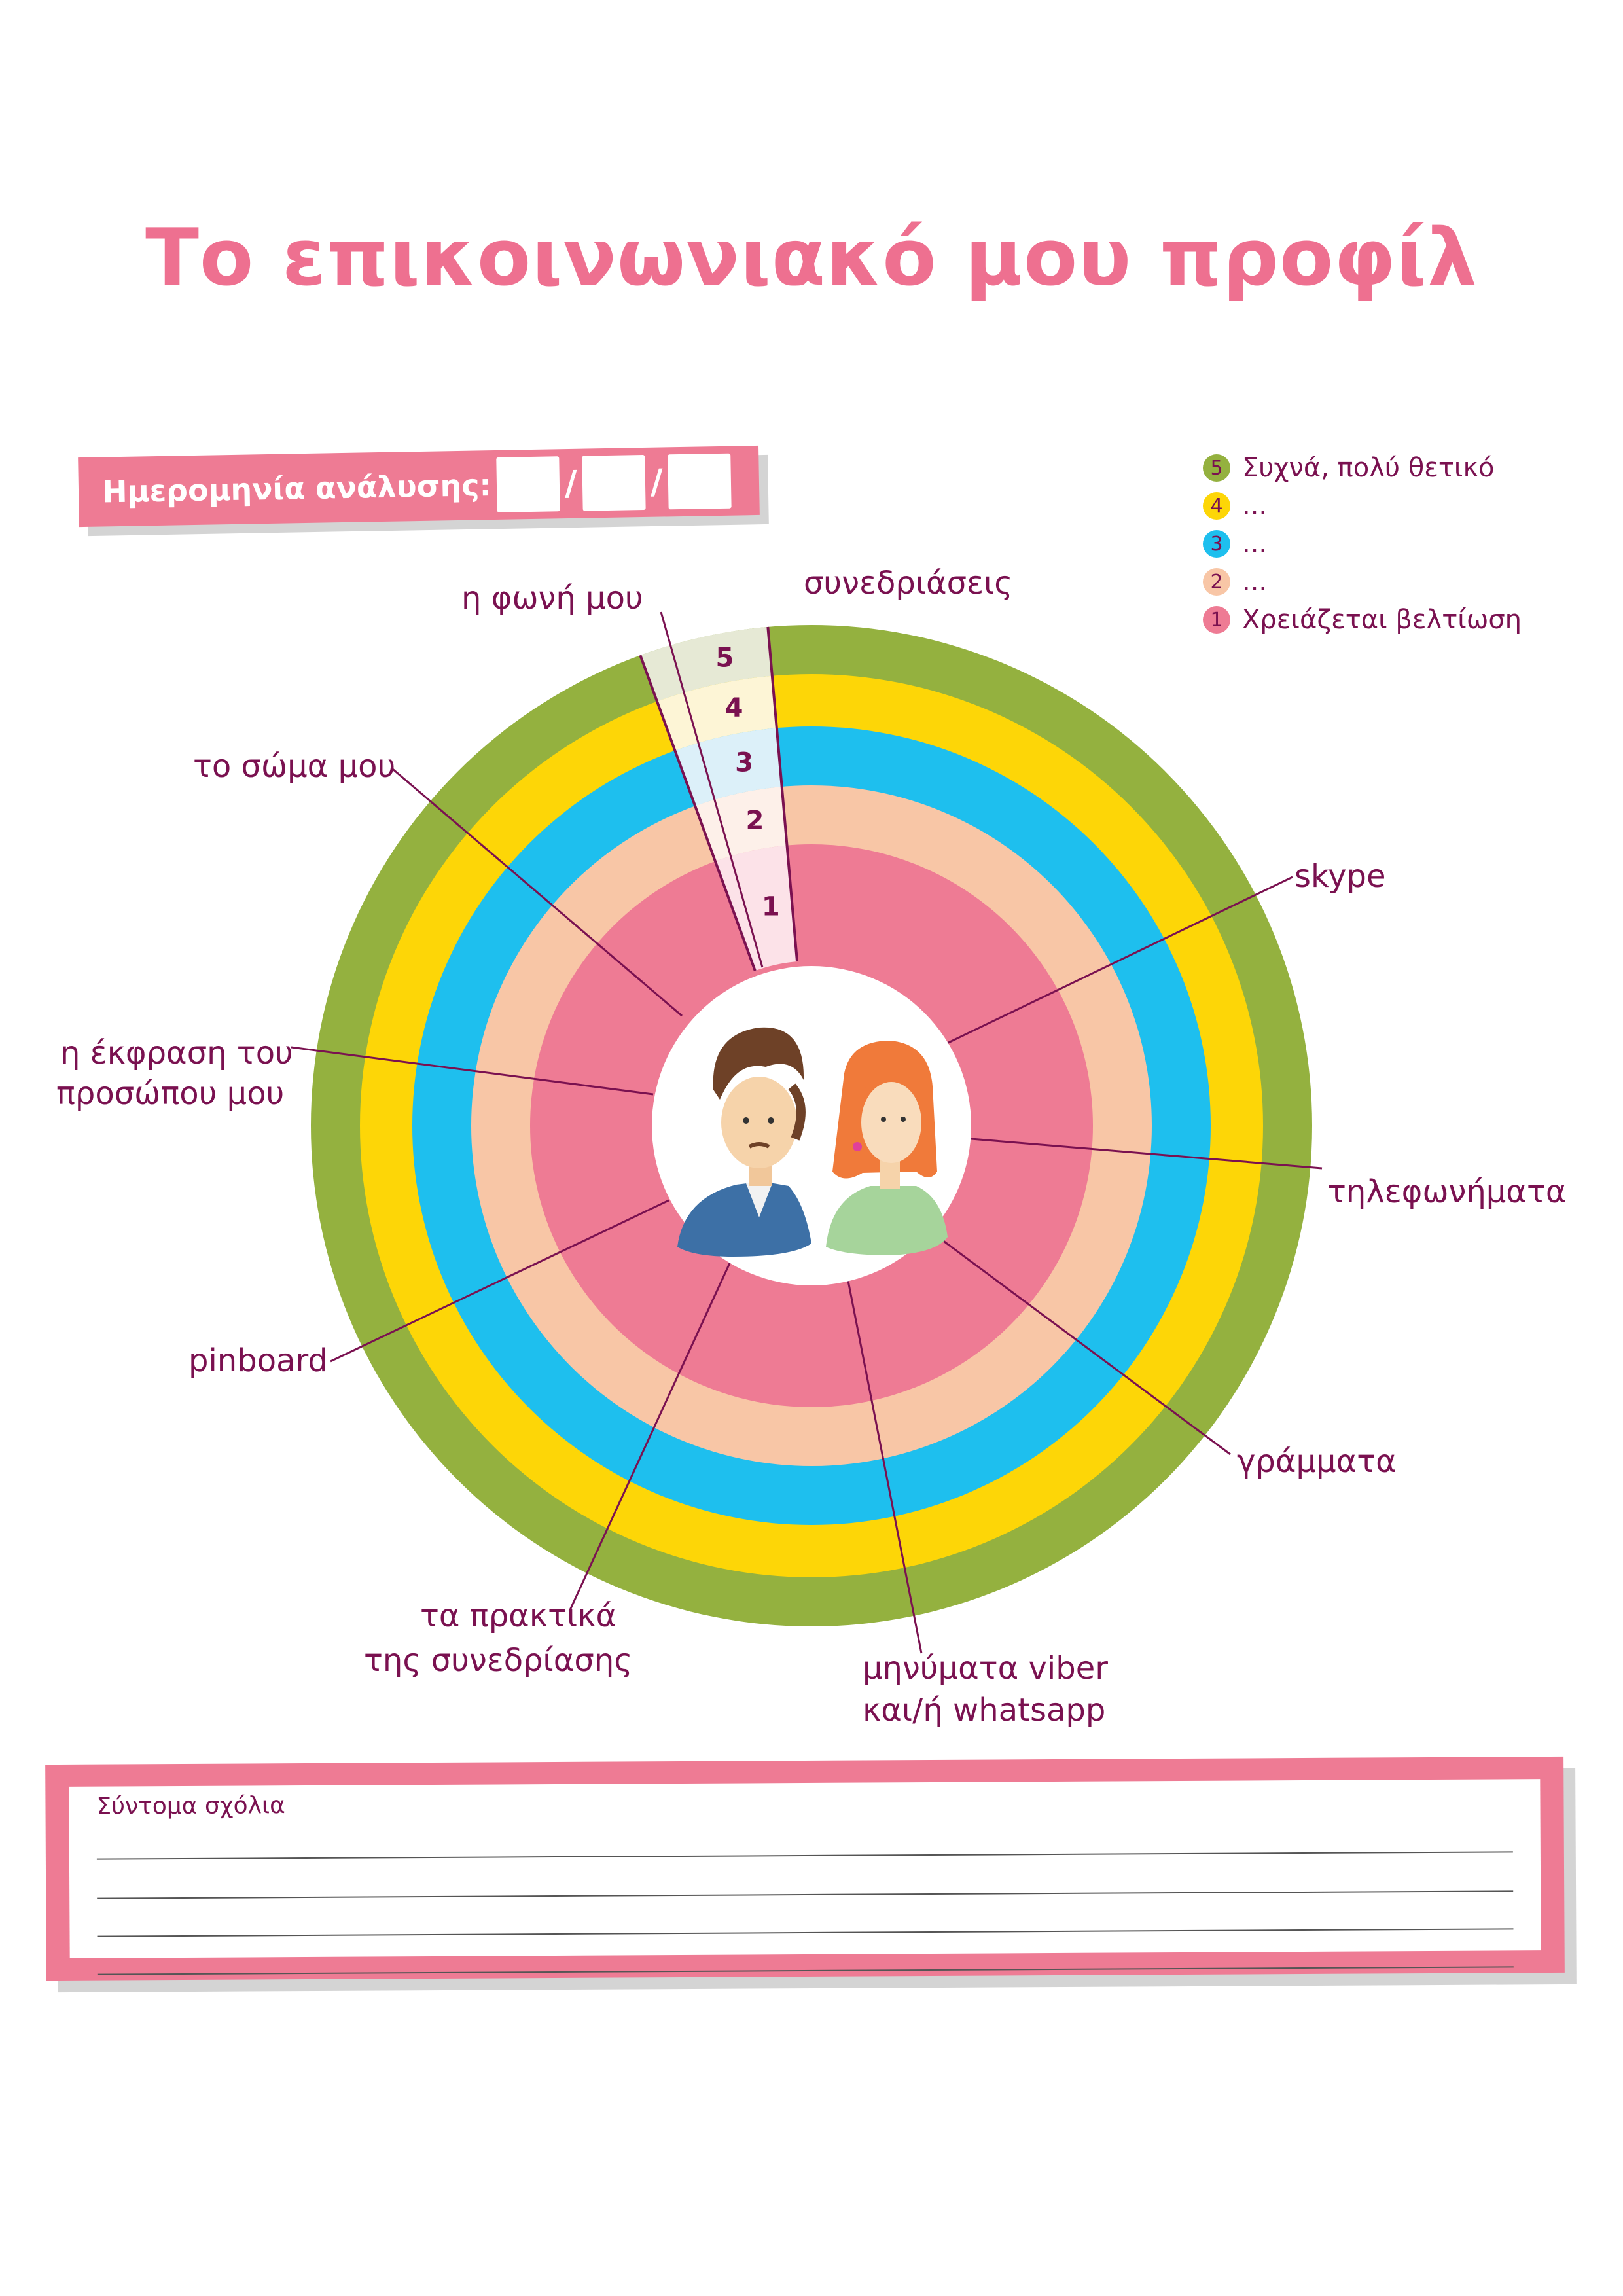 Image resolution: width=1623 pixels, height=2296 pixels. Describe the element at coordinates (1317, 1461) in the screenshot. I see `label-letters: γράμματα` at that location.